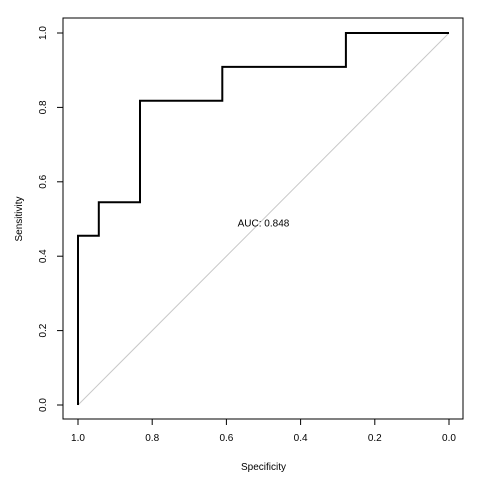 Image resolution: width=483 pixels, height=482 pixels. Describe the element at coordinates (263, 431) in the screenshot. I see `x-axis: 1.0 0.8 0.6 0.4 0.2 0.0` at that location.